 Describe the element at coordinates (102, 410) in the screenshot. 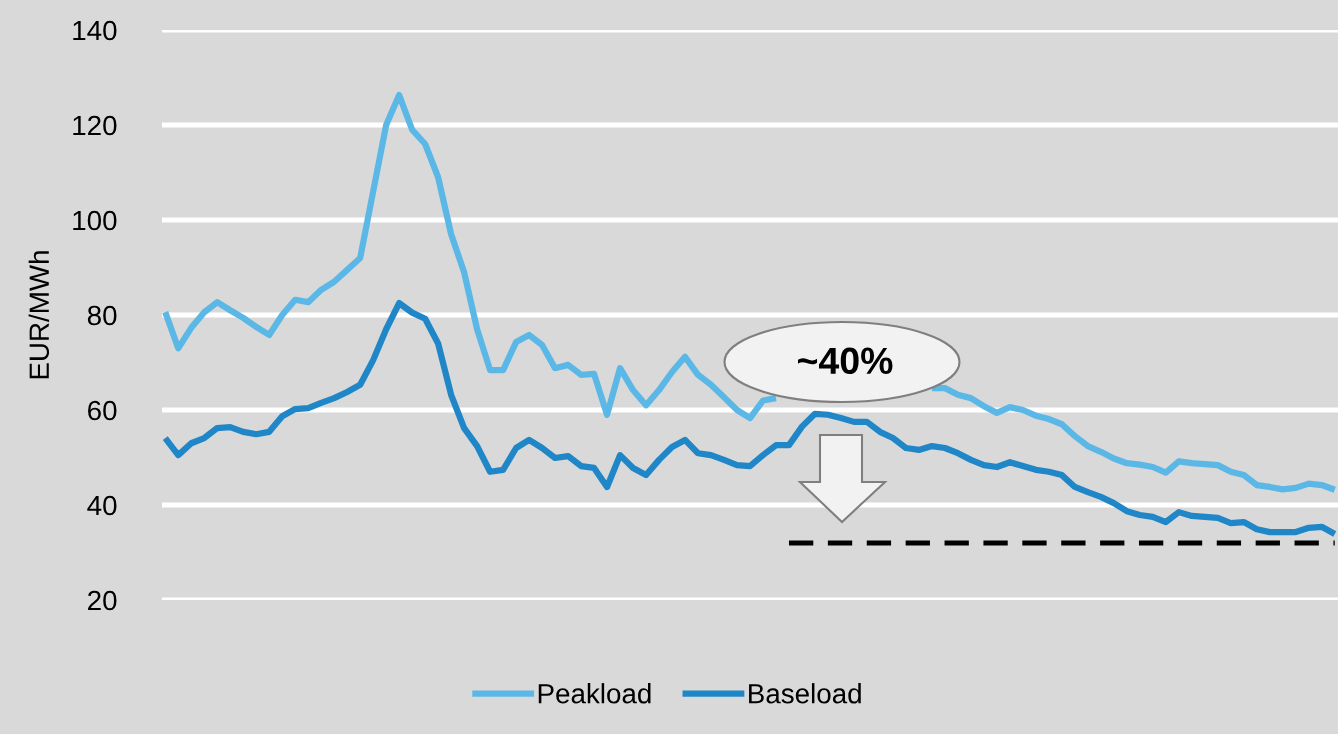

I see `y-tick-label: 60` at that location.